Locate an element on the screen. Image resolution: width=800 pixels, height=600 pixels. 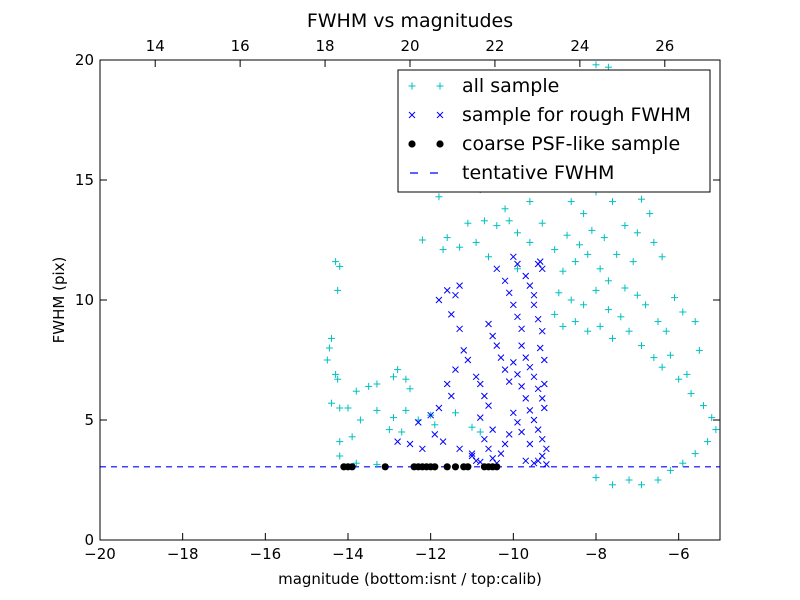
x-top-tick-label: 22 is located at coordinates (494, 46).